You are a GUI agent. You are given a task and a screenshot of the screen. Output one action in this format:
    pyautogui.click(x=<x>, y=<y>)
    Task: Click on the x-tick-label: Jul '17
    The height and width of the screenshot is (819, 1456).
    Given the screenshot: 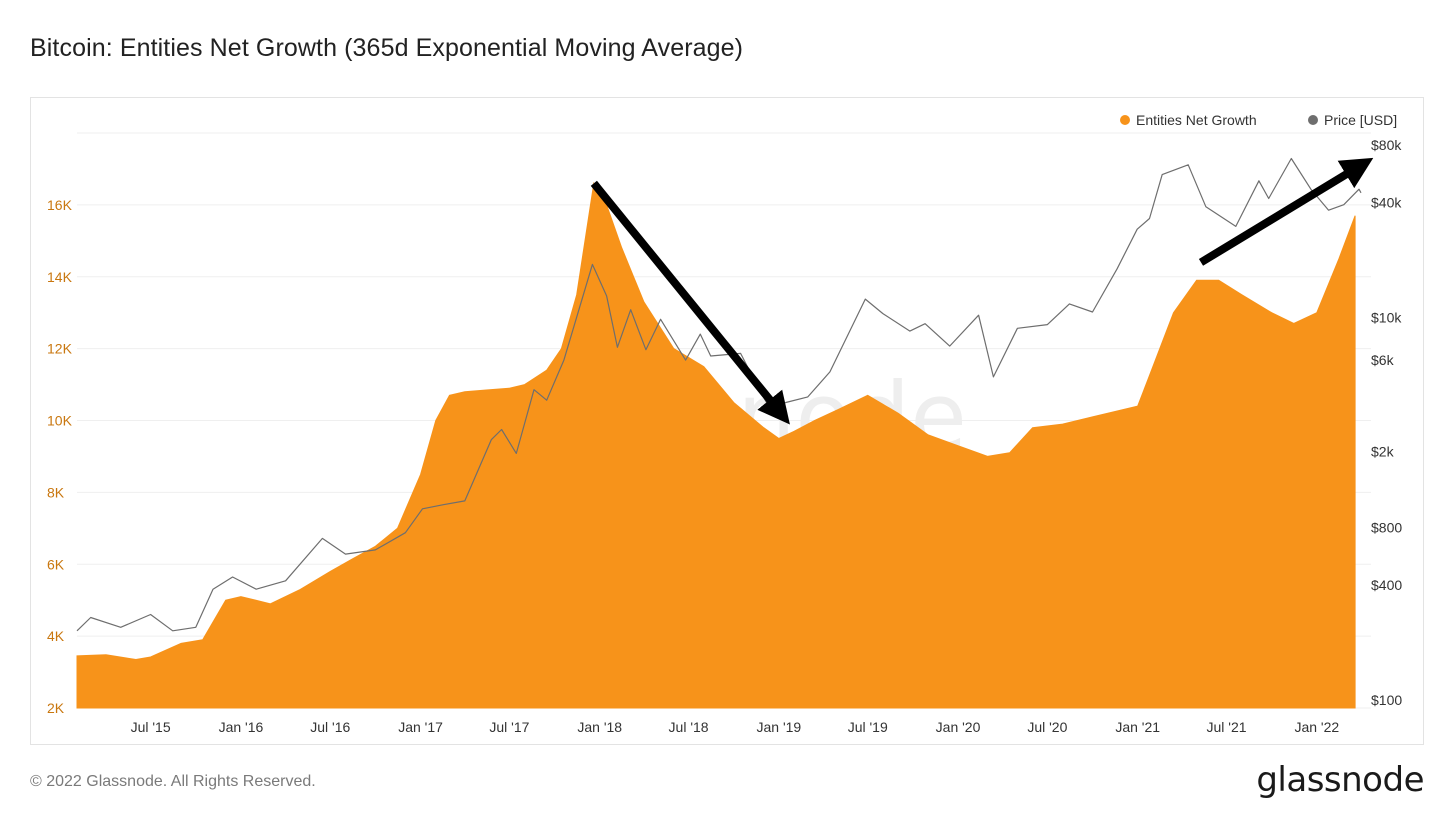 What is the action you would take?
    pyautogui.click(x=509, y=727)
    